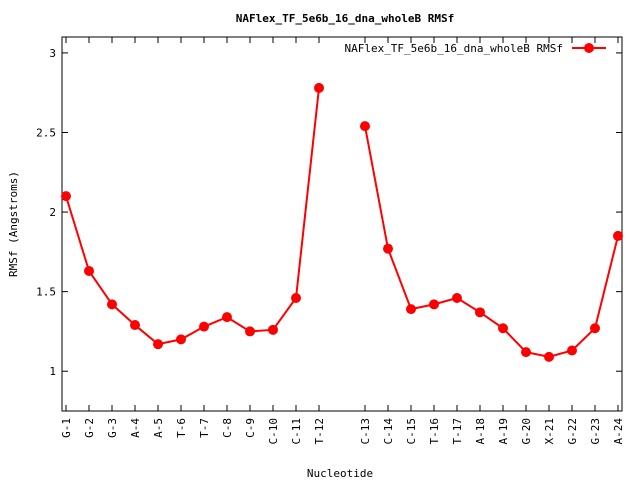 Image resolution: width=640 pixels, height=480 pixels. I want to click on x-tick-label: T-12, so click(319, 431).